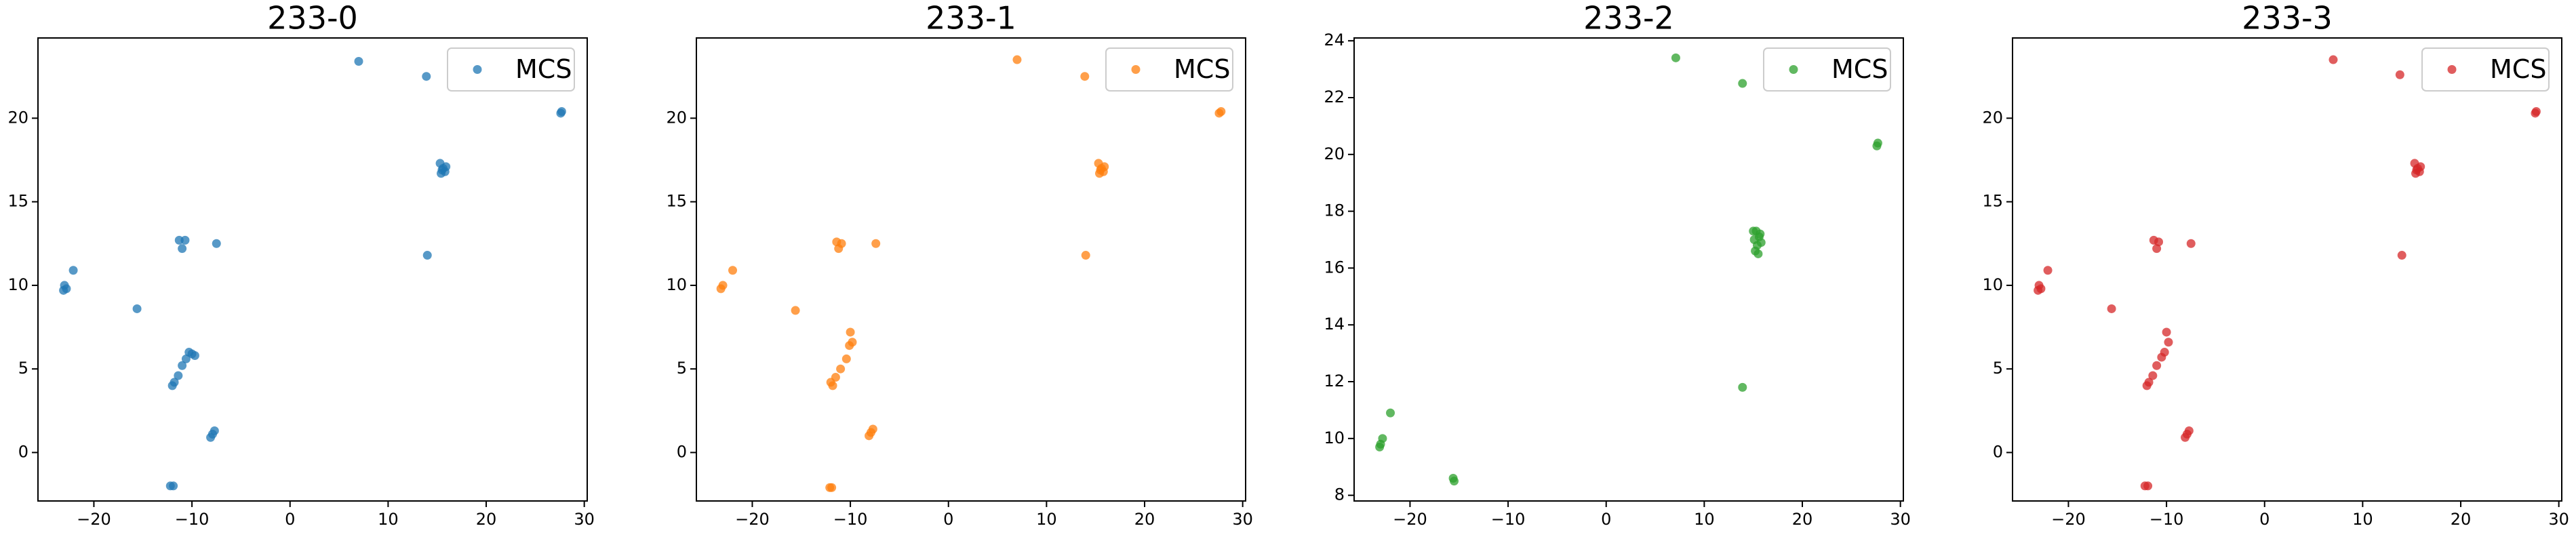 The width and height of the screenshot is (2576, 543). What do you see at coordinates (1629, 18) in the screenshot?
I see `subplot-title: 233-2` at bounding box center [1629, 18].